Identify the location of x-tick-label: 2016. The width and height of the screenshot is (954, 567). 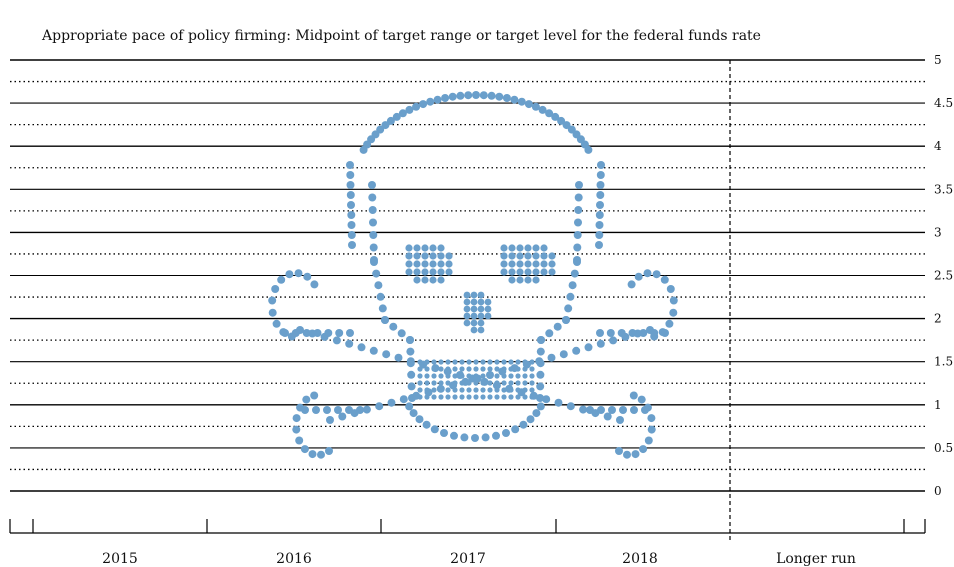
(294, 559).